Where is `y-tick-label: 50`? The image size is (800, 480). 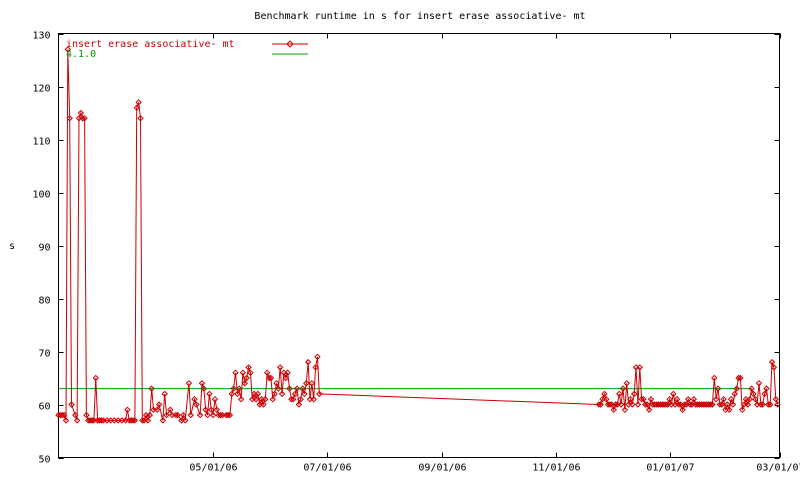 y-tick-label: 50 is located at coordinates (44, 460).